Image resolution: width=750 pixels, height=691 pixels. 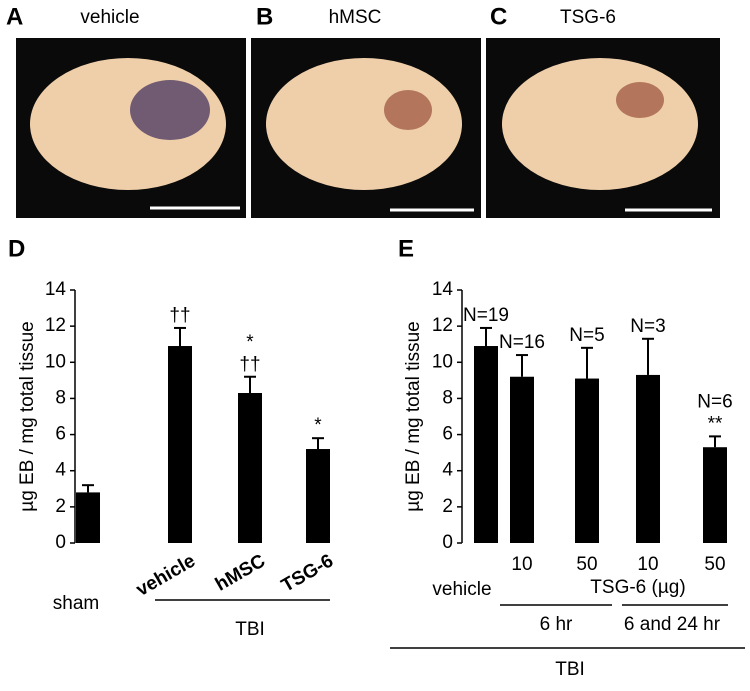 I want to click on panel-letter: A, so click(x=14, y=16).